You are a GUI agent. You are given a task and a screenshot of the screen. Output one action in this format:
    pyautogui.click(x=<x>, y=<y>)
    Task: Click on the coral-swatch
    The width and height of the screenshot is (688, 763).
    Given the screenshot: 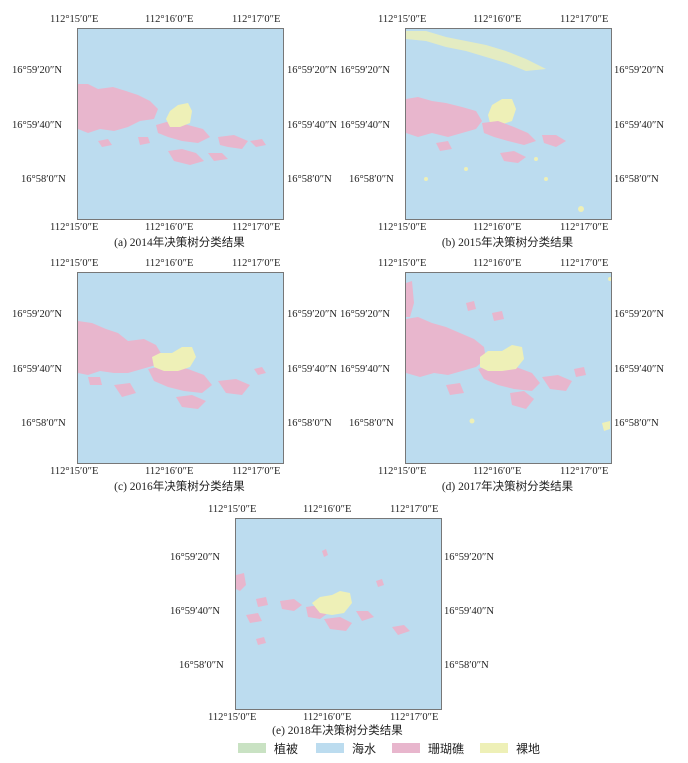 What is the action you would take?
    pyautogui.click(x=406, y=748)
    